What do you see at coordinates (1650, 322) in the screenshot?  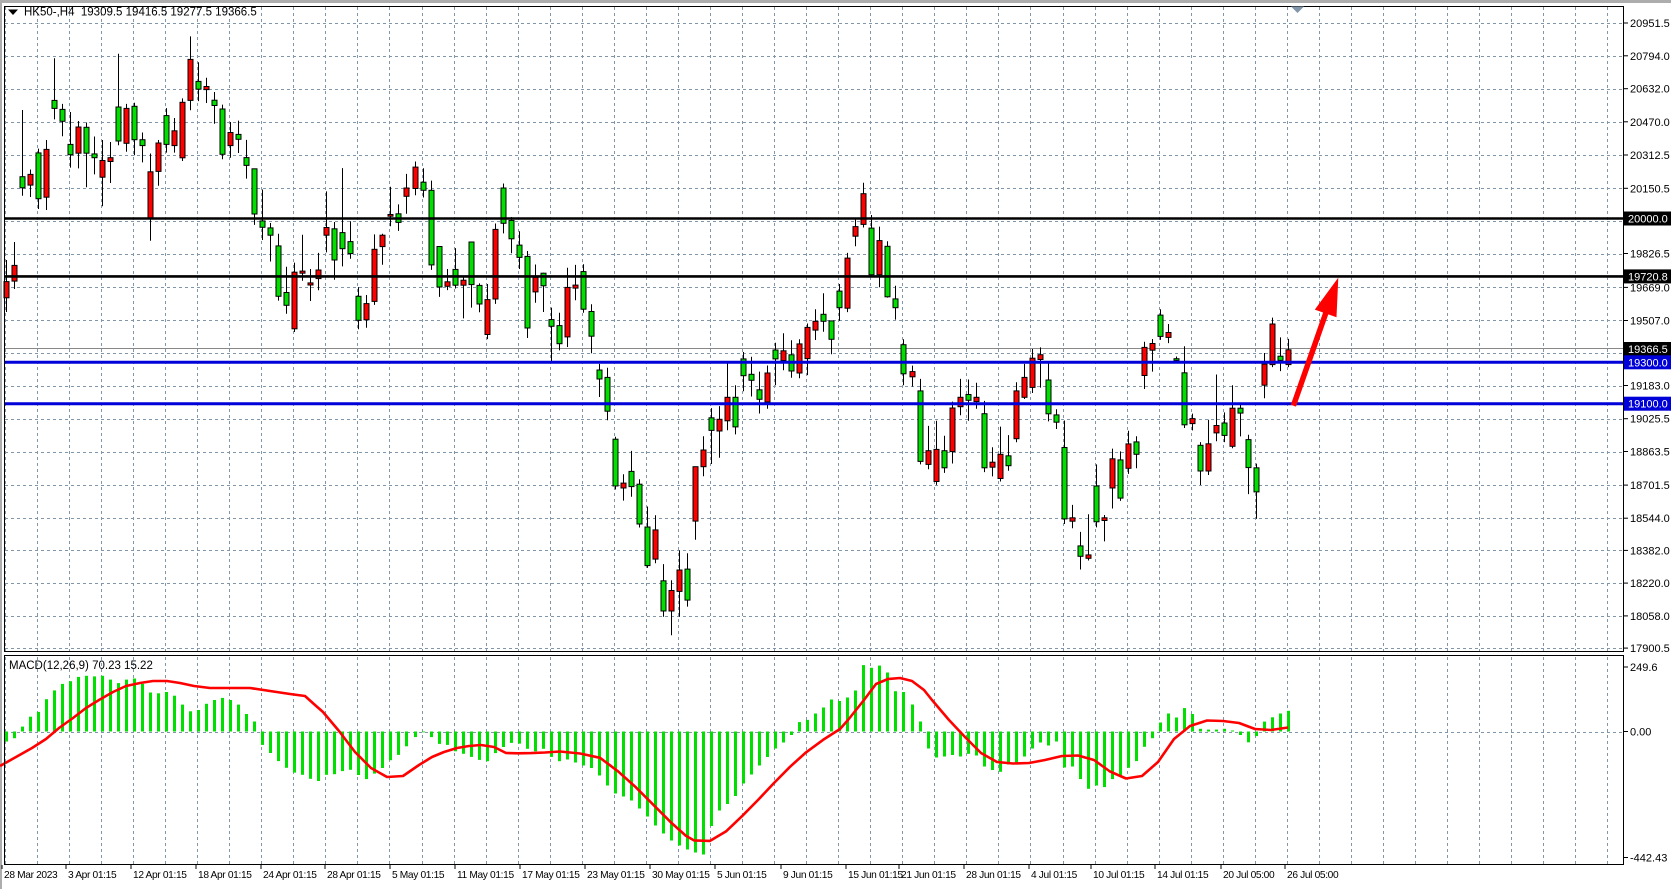 I see `svg-text: 19507.0` at bounding box center [1650, 322].